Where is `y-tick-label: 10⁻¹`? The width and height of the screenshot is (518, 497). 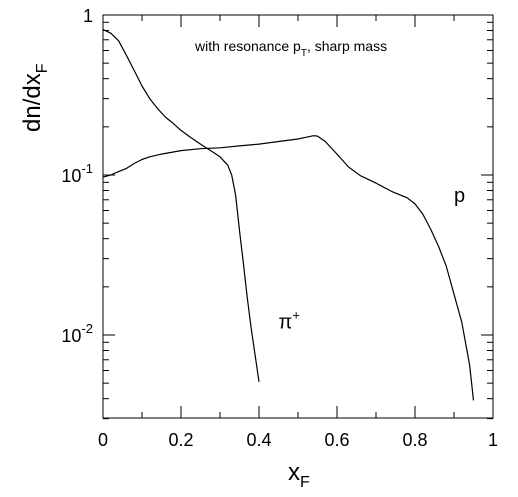 y-tick-label: 10⁻¹ is located at coordinates (77, 173).